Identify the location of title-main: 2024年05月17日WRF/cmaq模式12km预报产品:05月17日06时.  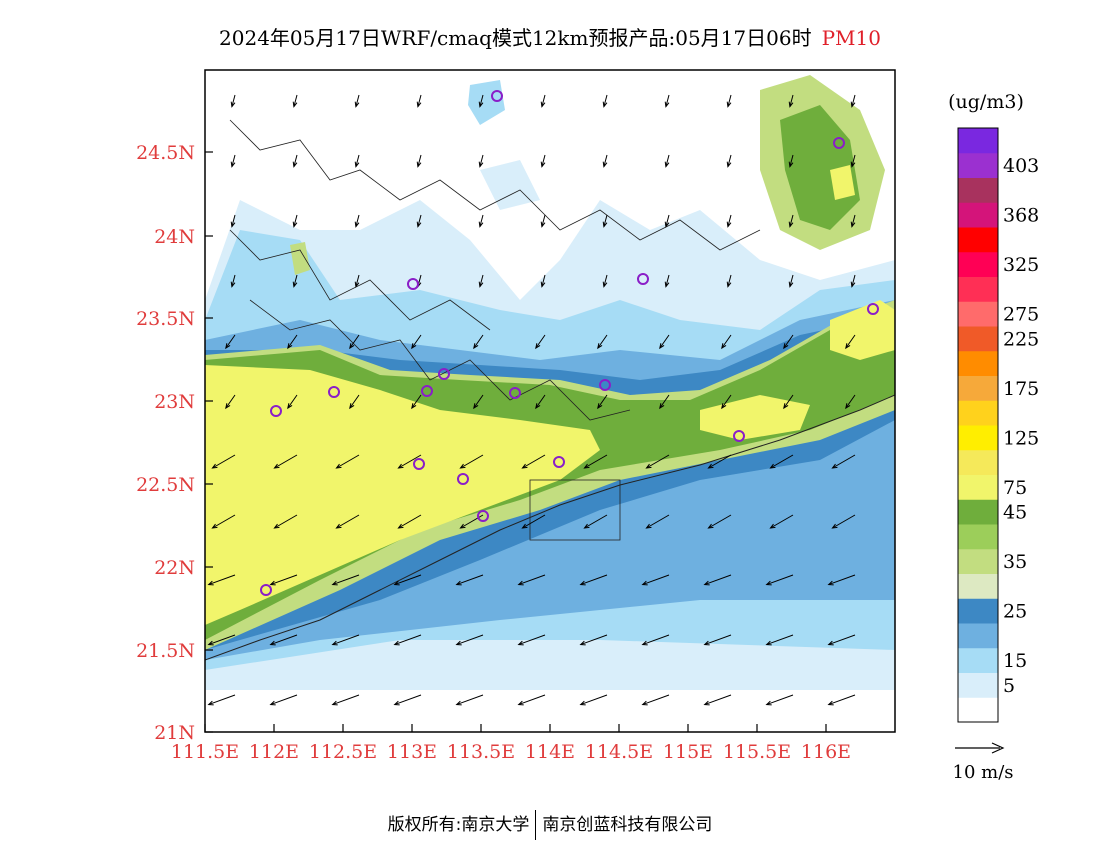
(515, 38).